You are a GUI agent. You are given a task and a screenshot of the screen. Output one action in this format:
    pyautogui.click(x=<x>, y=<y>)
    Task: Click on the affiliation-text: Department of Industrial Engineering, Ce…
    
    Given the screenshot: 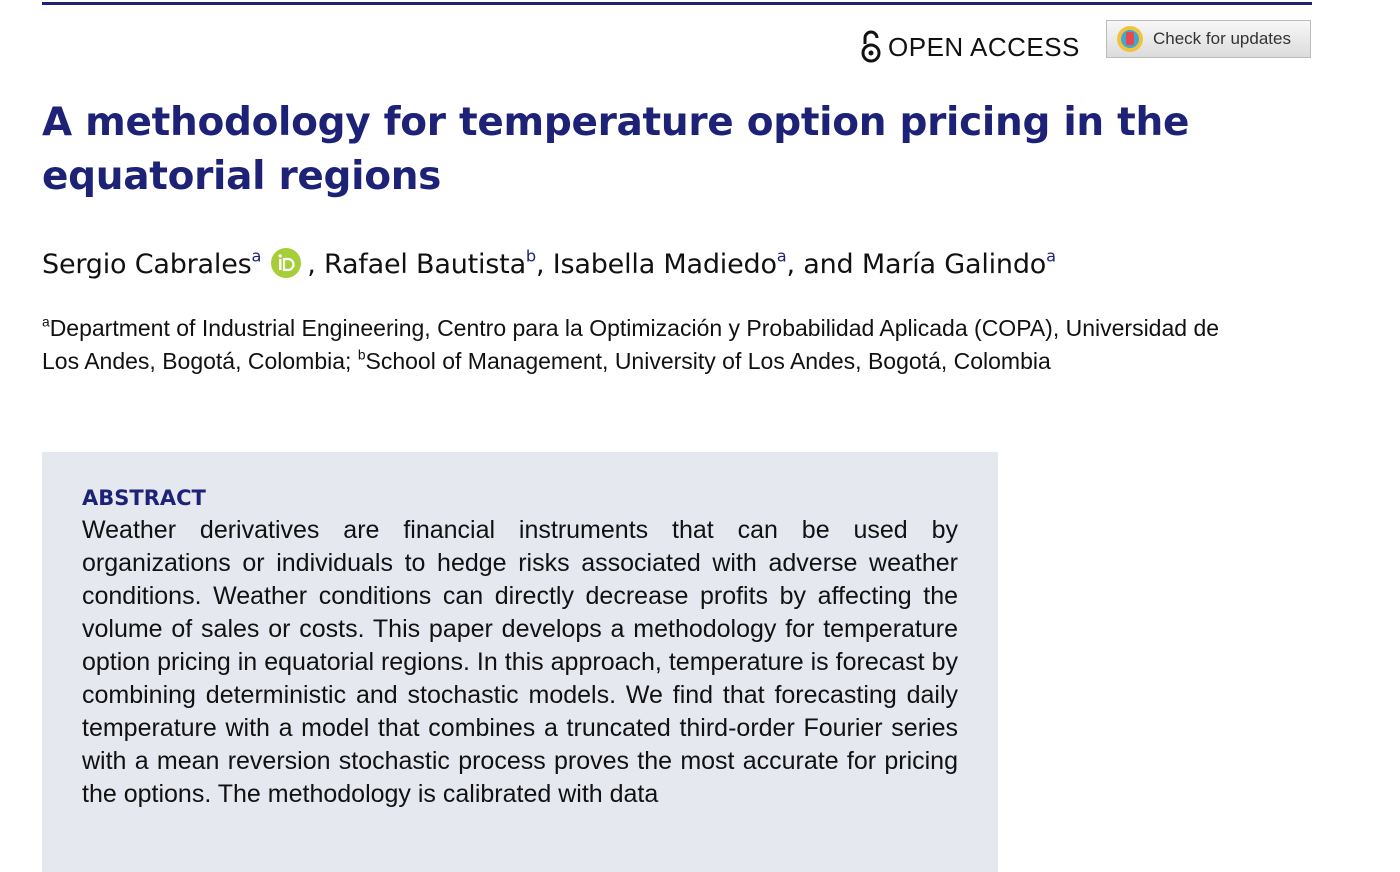 What is the action you would take?
    pyautogui.click(x=631, y=344)
    